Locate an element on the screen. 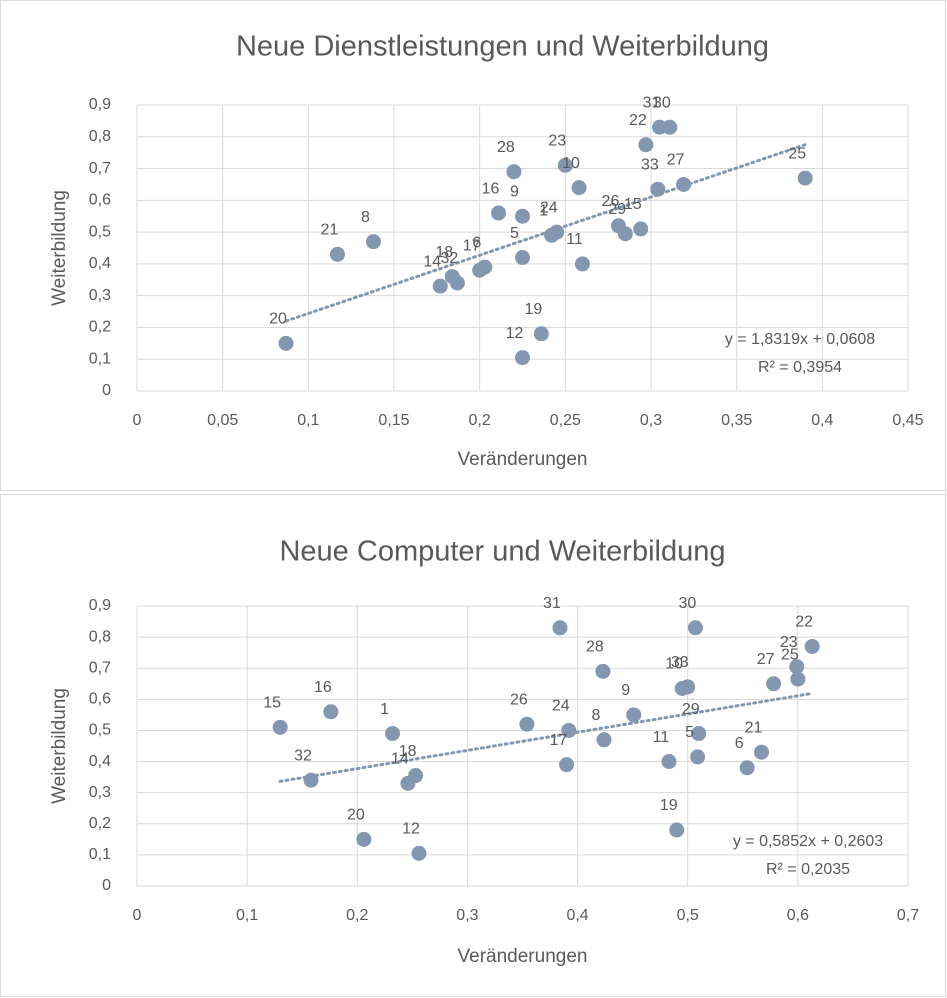 The width and height of the screenshot is (947, 998). x-tick-label: 0,6 is located at coordinates (798, 915).